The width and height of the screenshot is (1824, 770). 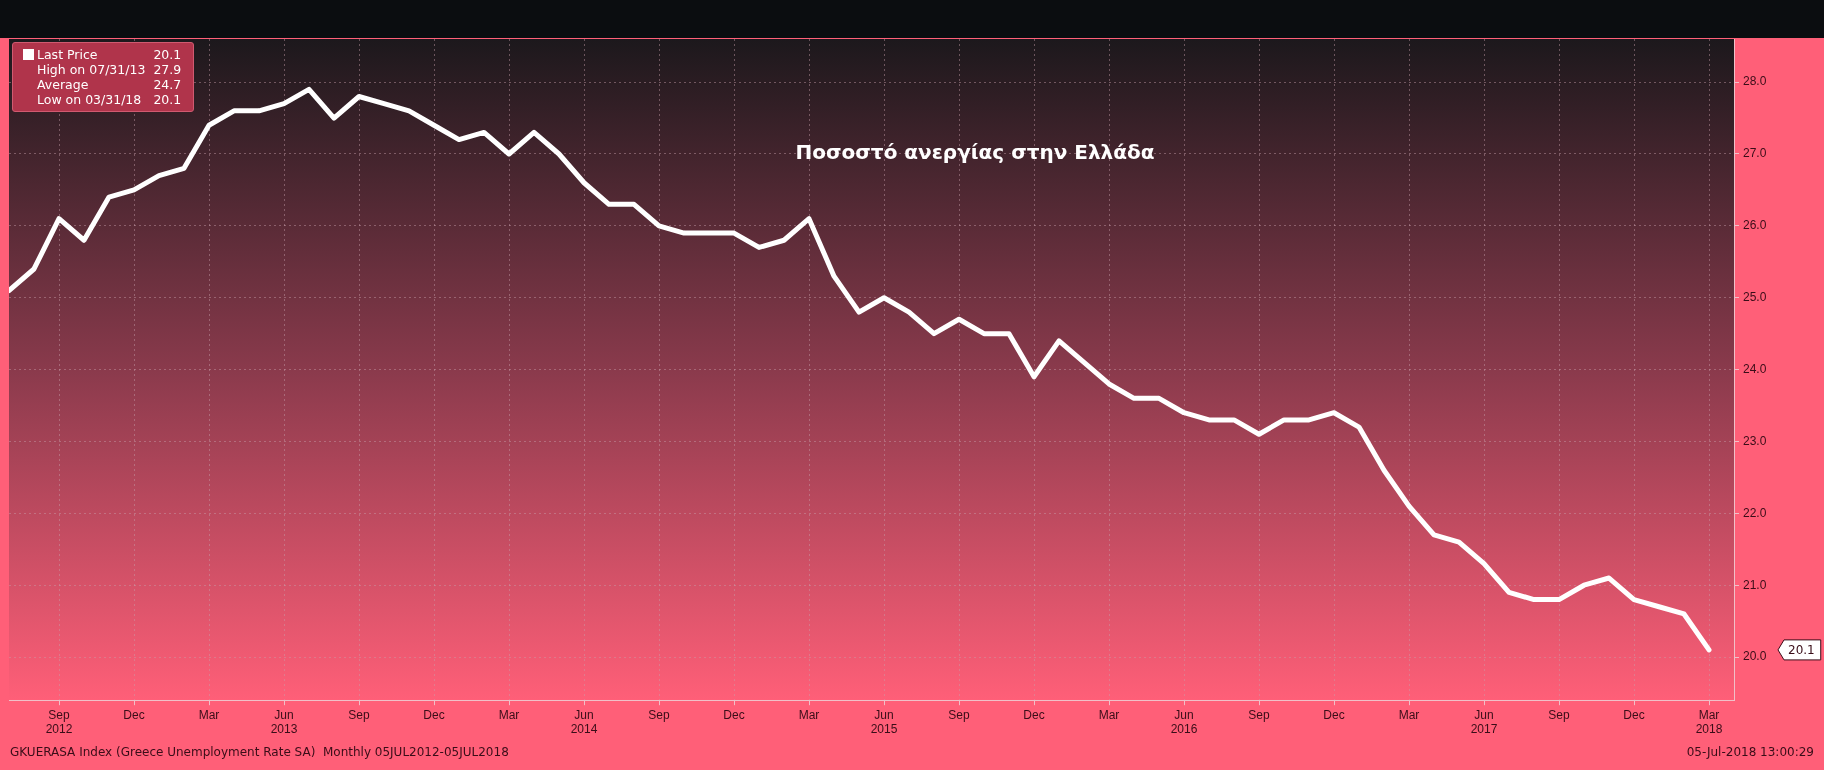 I want to click on text: Average 24.7, so click(x=109, y=84).